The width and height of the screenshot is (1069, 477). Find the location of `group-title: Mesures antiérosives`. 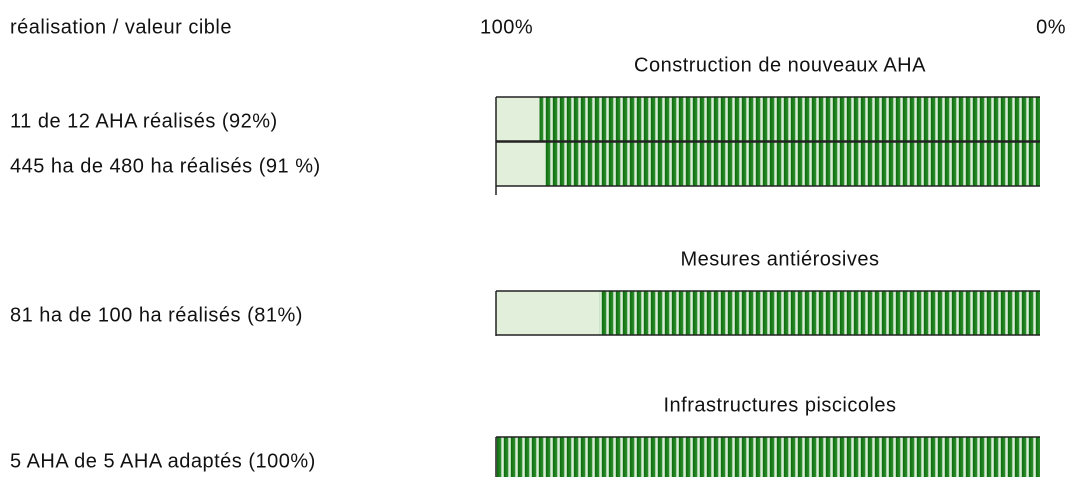

group-title: Mesures antiérosives is located at coordinates (780, 259).